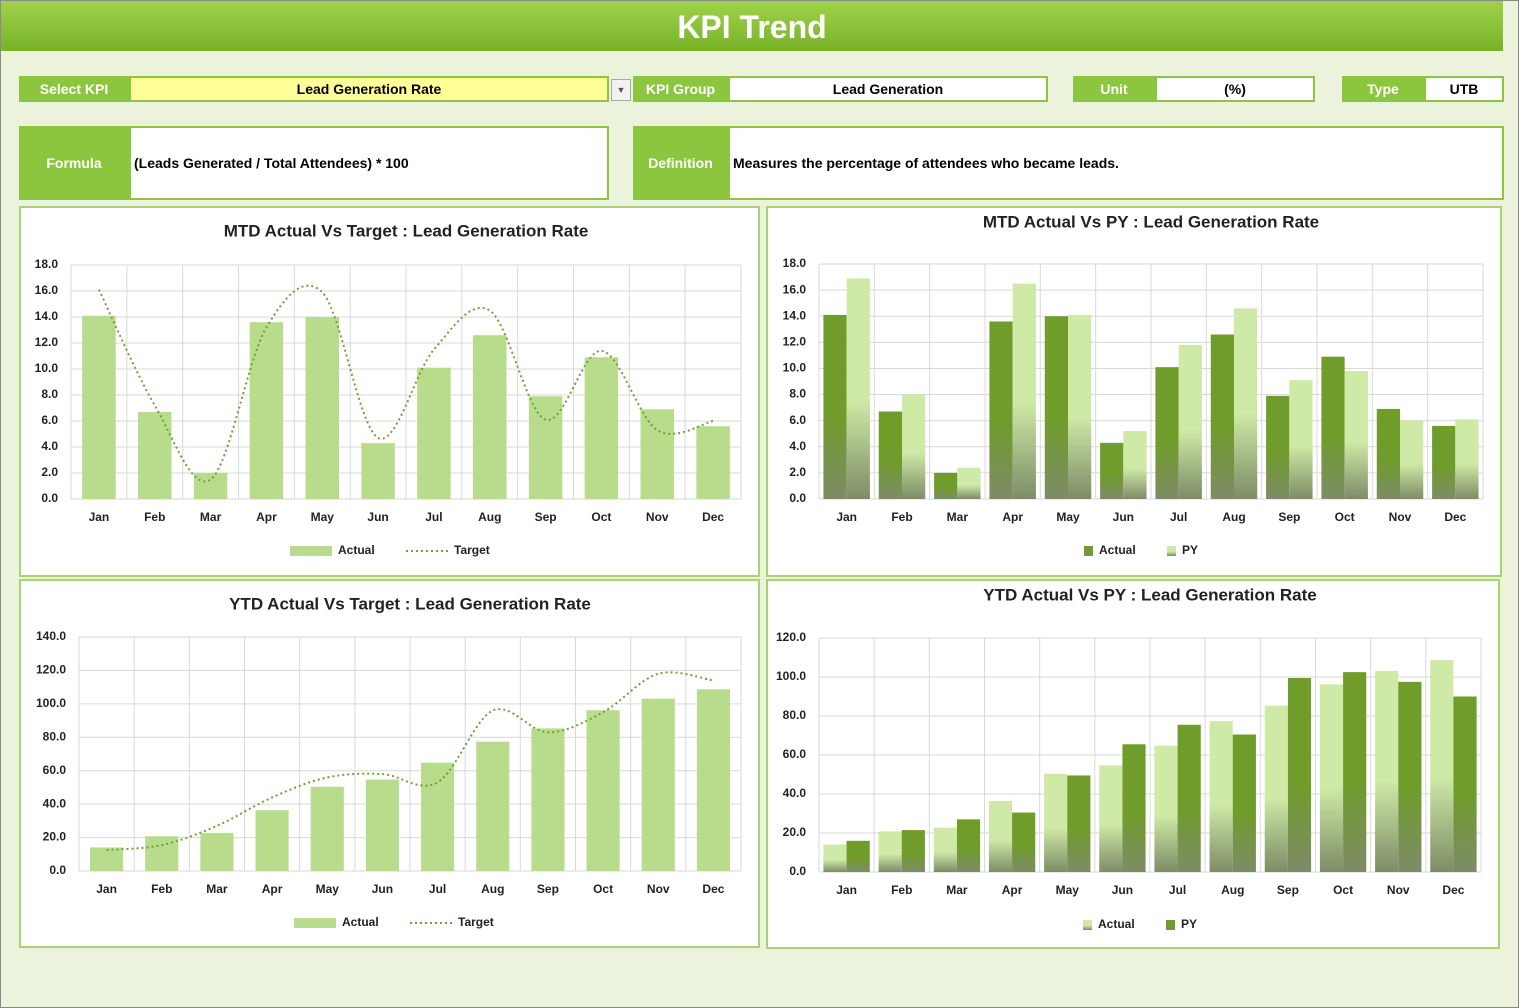 The width and height of the screenshot is (1519, 1008). What do you see at coordinates (47, 342) in the screenshot?
I see `y-tick-label: 12.0` at bounding box center [47, 342].